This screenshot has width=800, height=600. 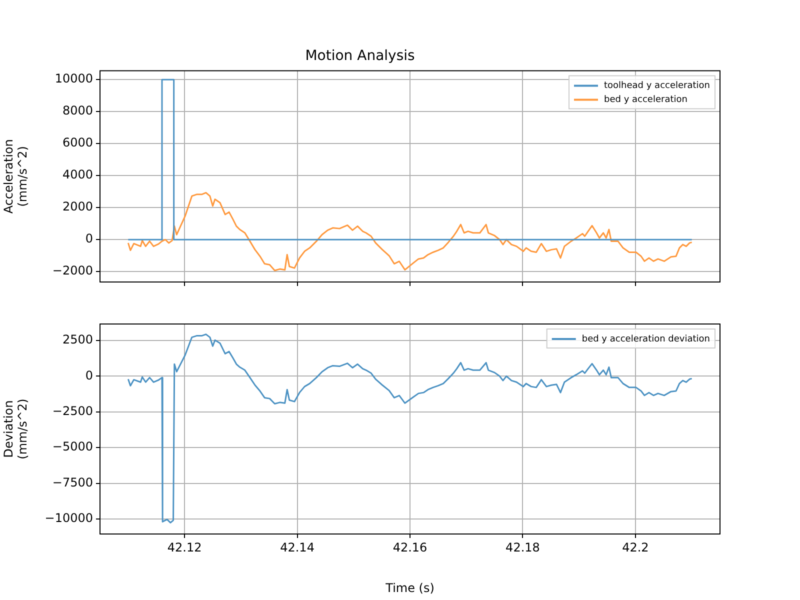 What do you see at coordinates (646, 100) in the screenshot?
I see `legend-label: bed y acceleration` at bounding box center [646, 100].